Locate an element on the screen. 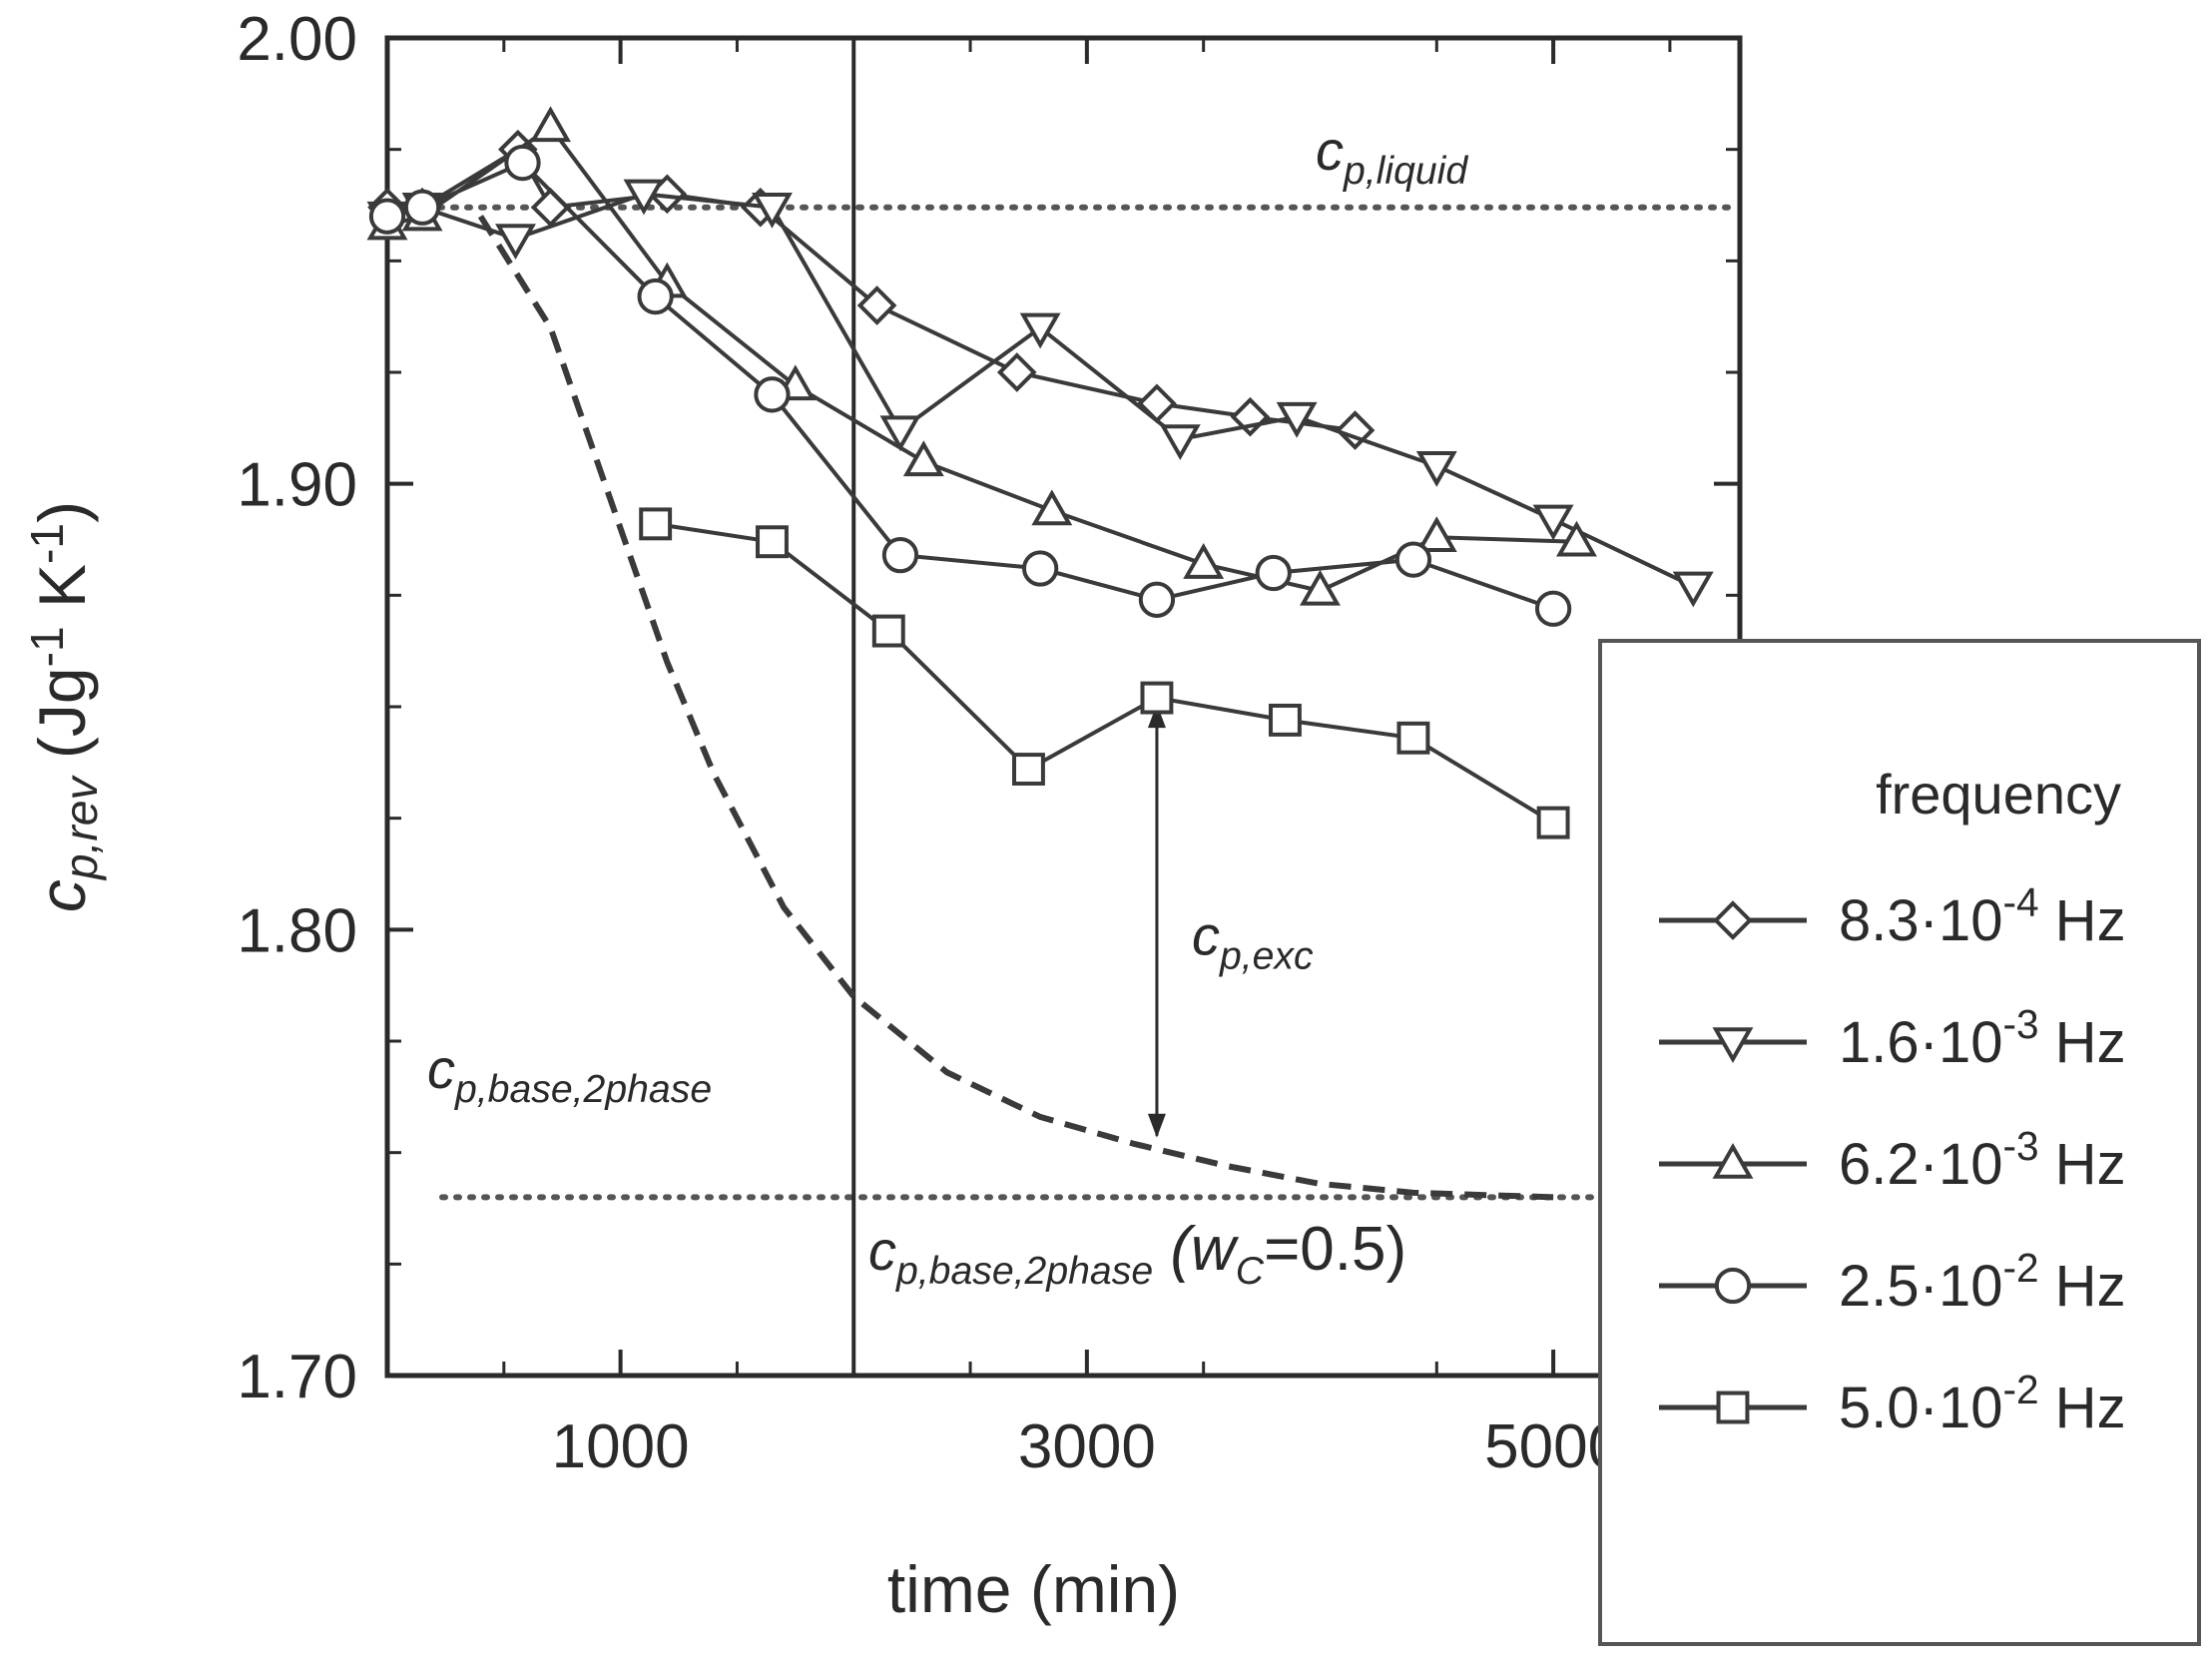 This screenshot has height=1670, width=2212. legend-item: 8.3·10-4 Hz is located at coordinates (1892, 916).